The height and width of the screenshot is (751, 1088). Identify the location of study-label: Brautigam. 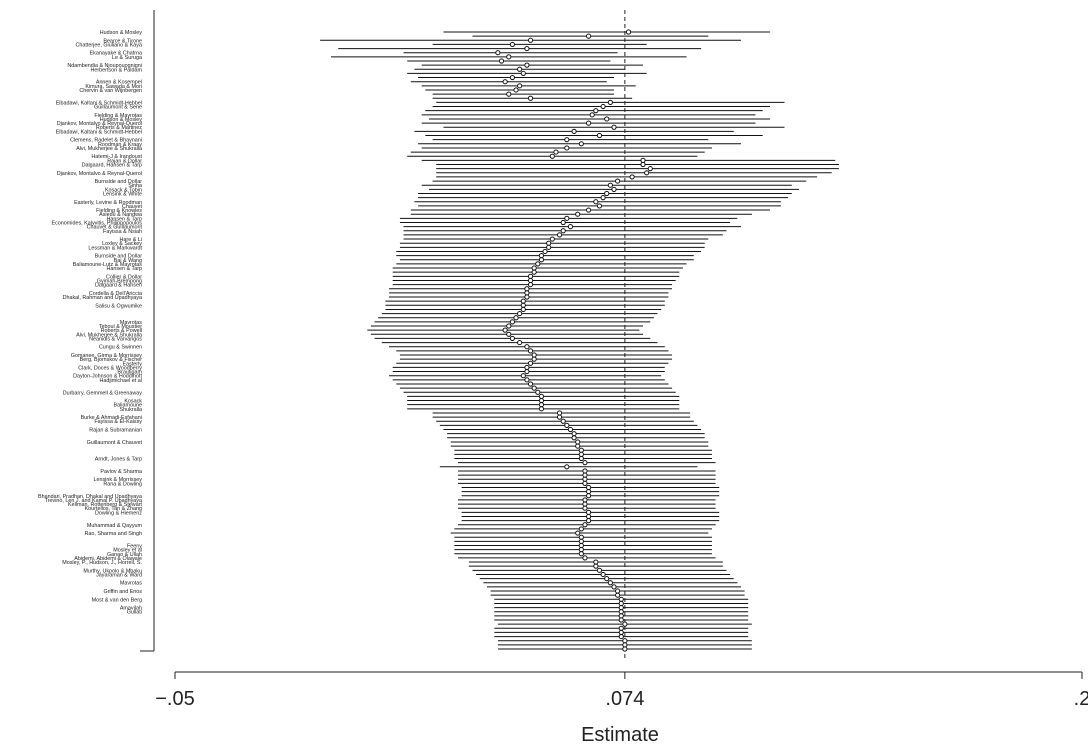
(129, 373).